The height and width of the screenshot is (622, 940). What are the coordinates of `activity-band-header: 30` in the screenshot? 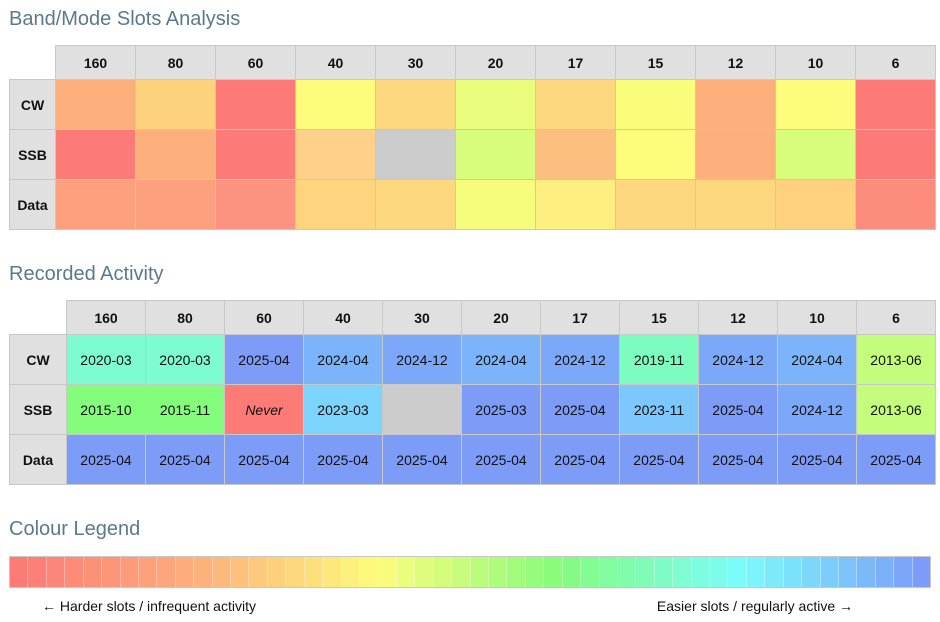 It's located at (422, 317).